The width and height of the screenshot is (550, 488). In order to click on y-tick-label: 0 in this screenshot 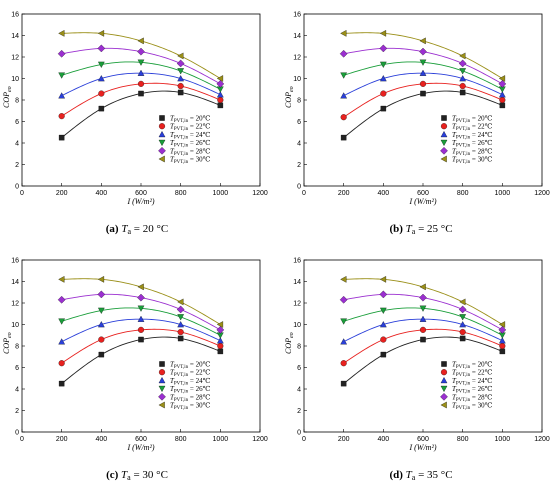, I will do `click(17, 187)`.